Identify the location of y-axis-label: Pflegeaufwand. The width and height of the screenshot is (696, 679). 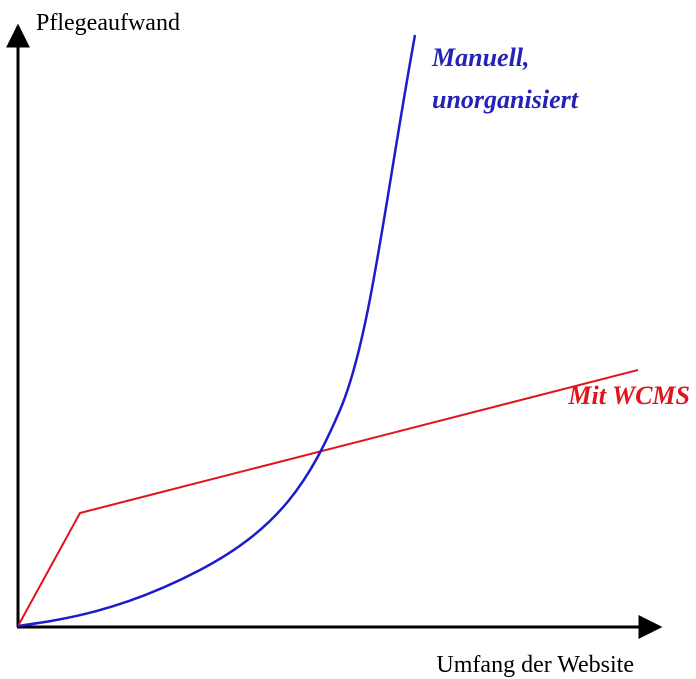
(108, 23).